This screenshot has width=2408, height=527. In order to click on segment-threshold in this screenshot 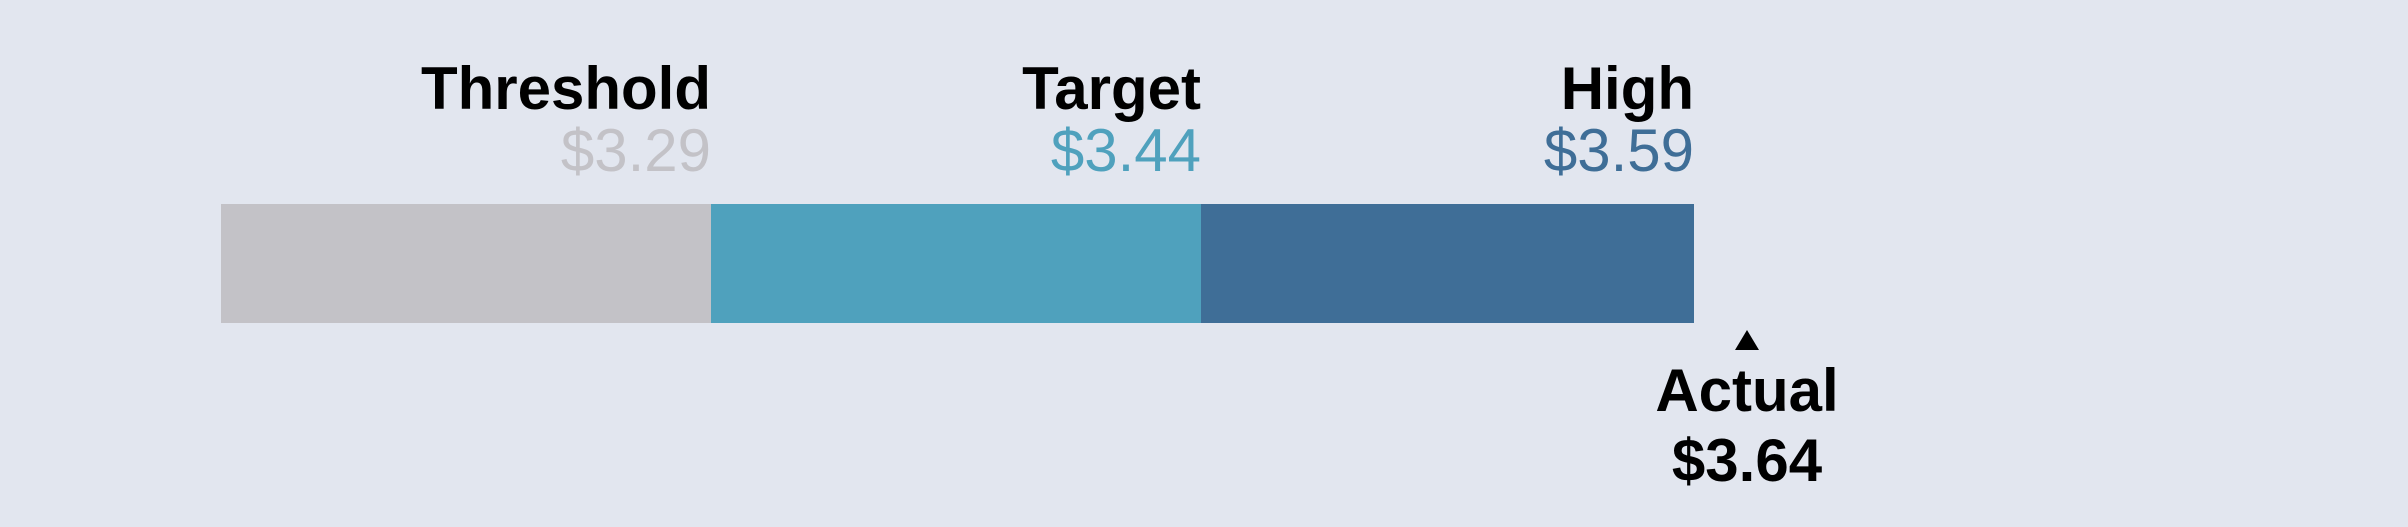, I will do `click(466, 263)`.